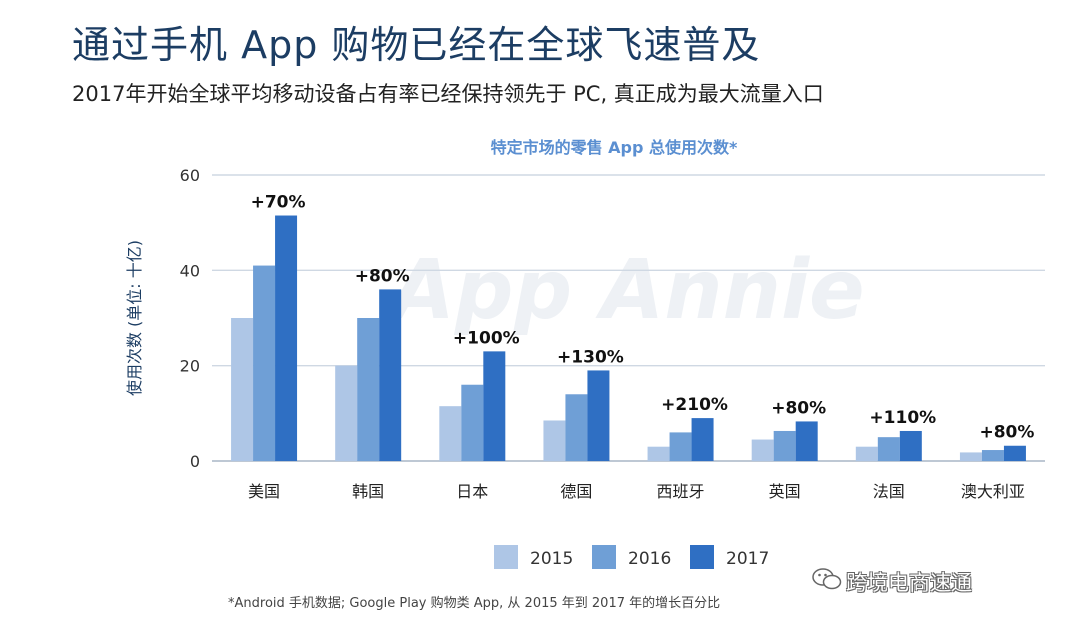  What do you see at coordinates (486, 338) in the screenshot?
I see `growth-annotation: +100%` at bounding box center [486, 338].